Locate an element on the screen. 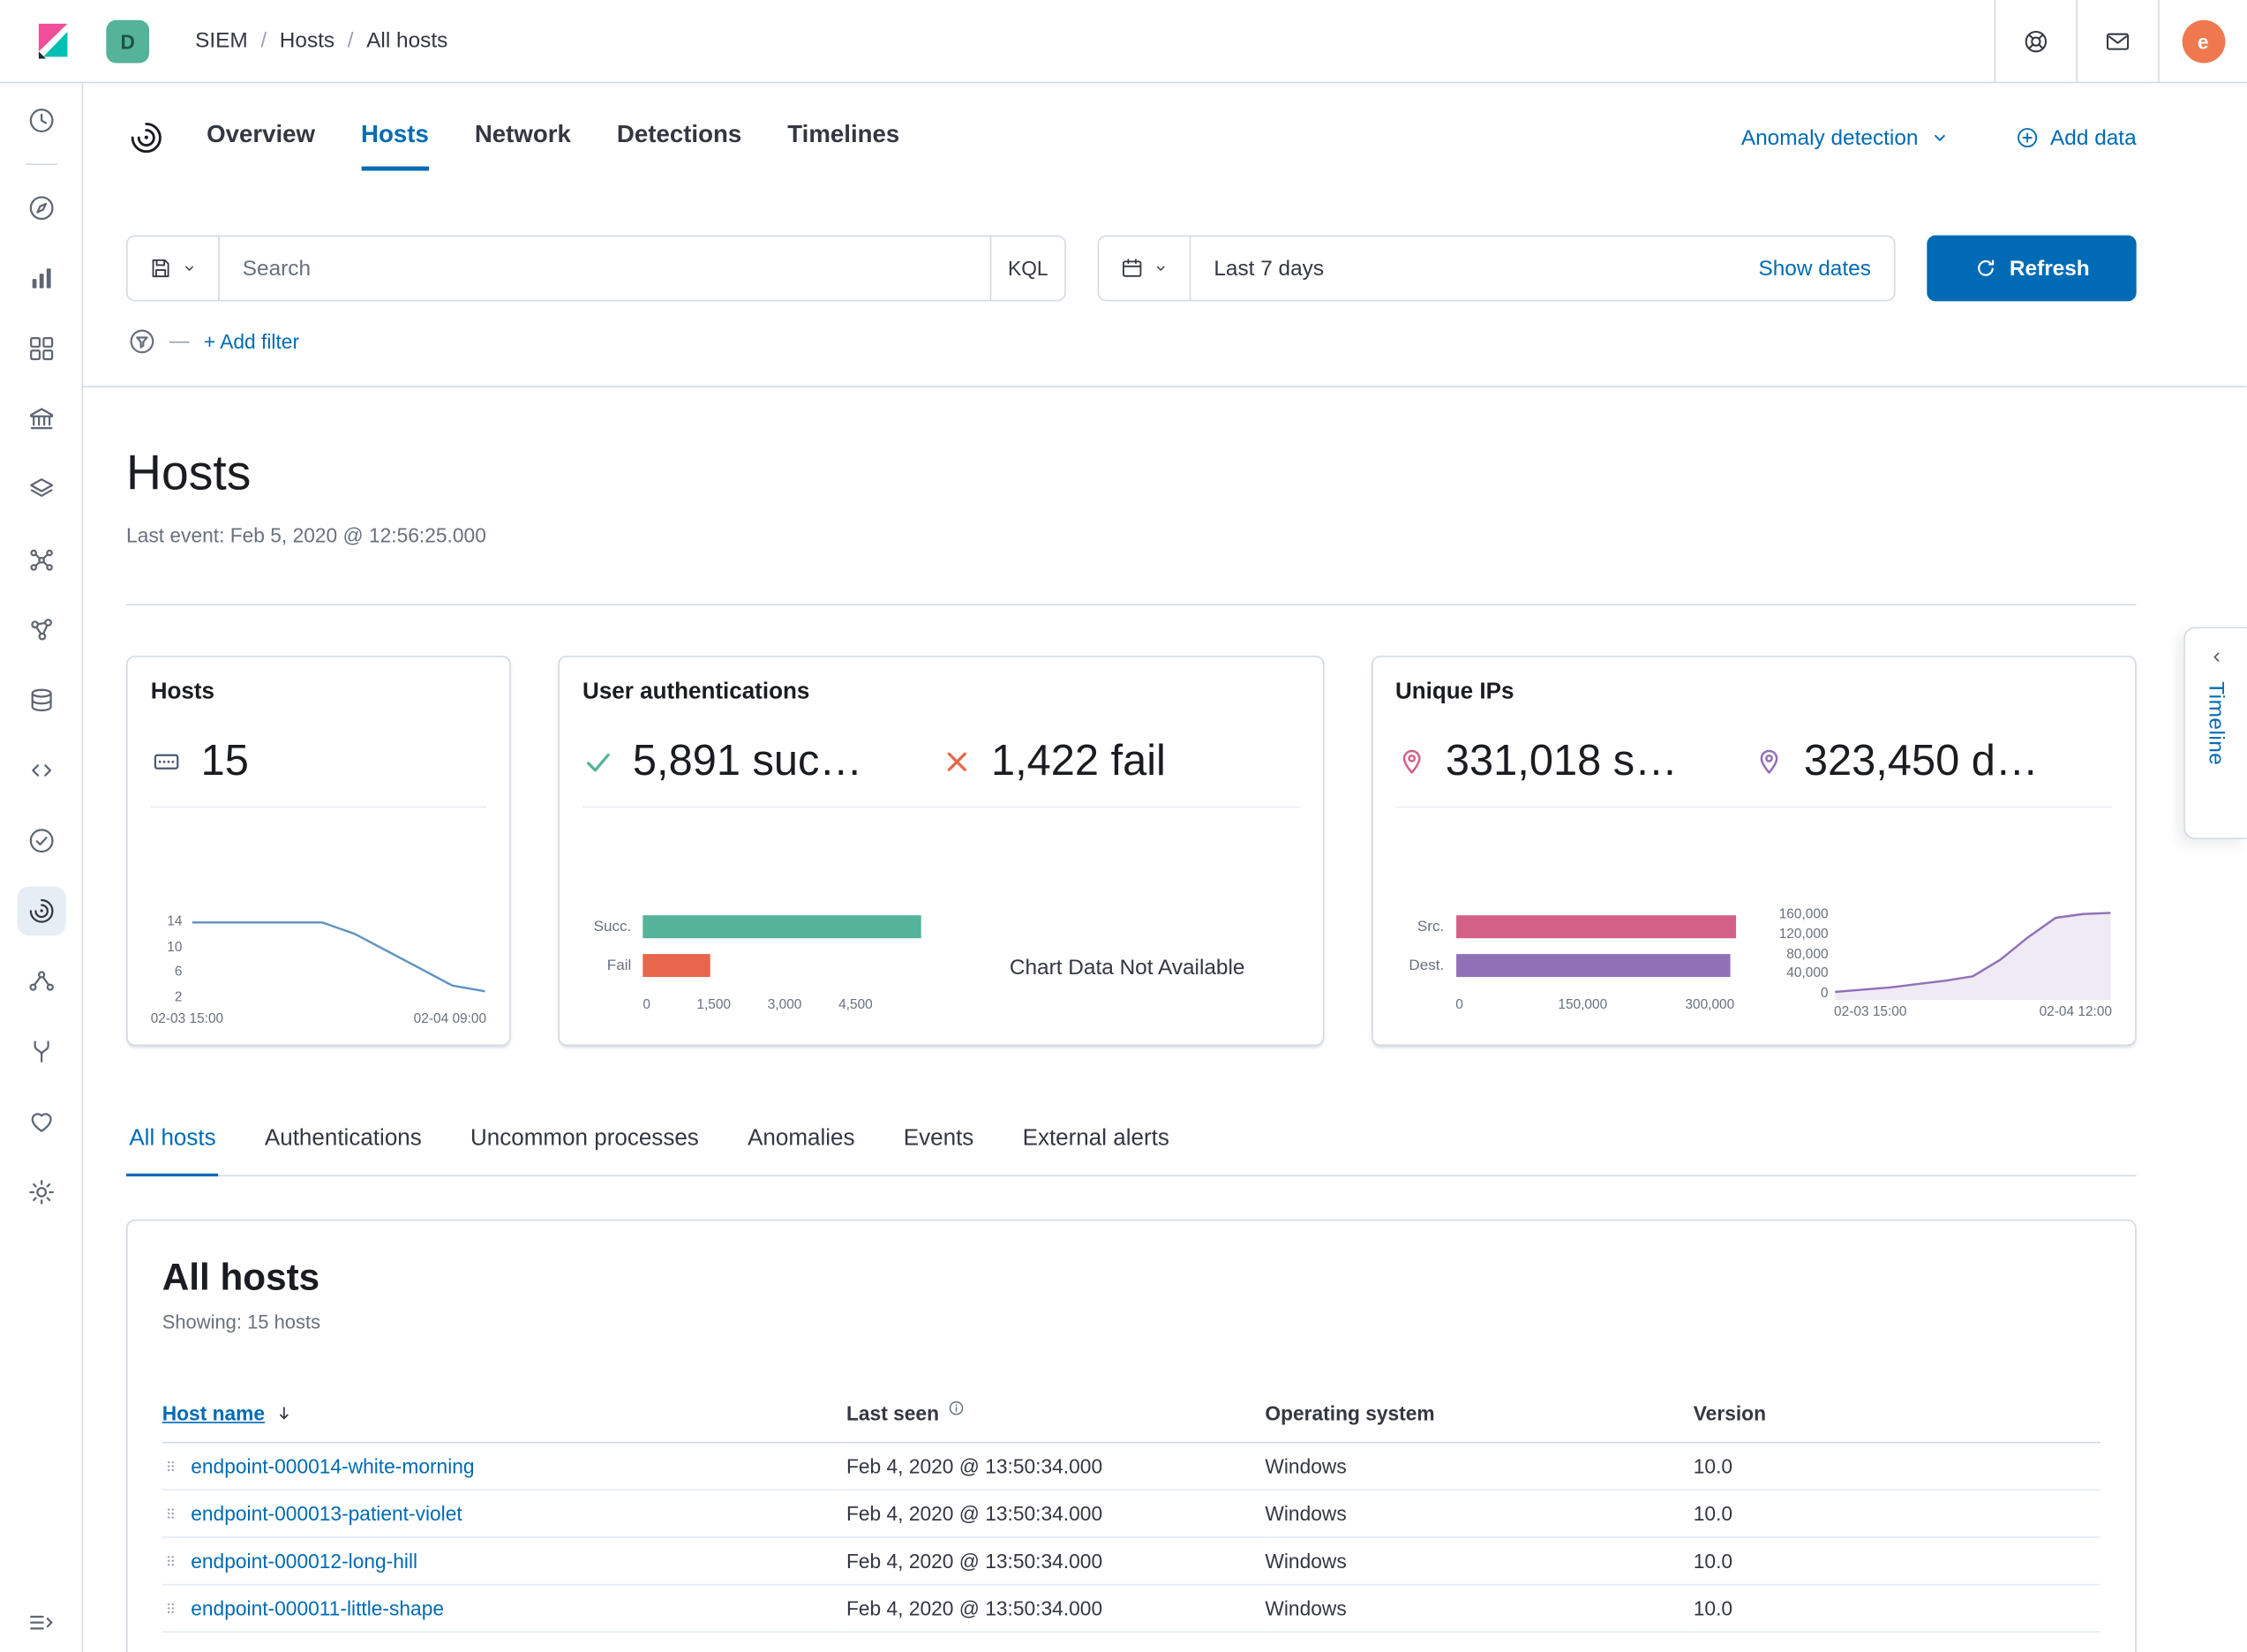  nav-tab-detections: Detections is located at coordinates (679, 137).